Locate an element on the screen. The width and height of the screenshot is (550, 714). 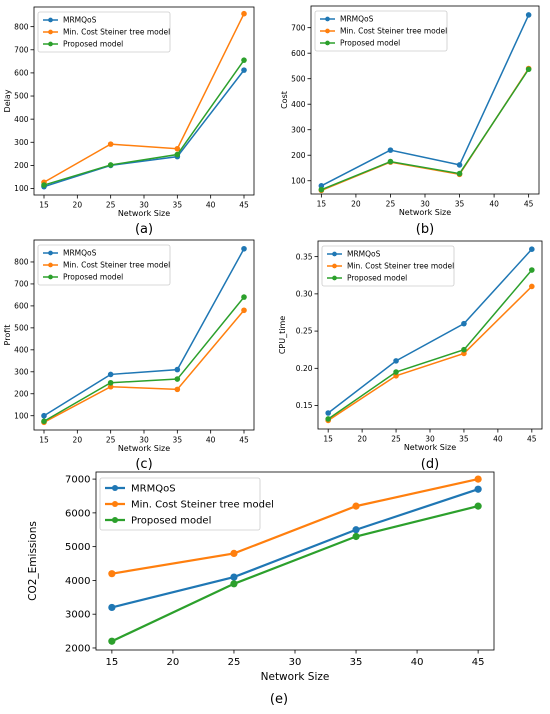
y-axis-label: Cost is located at coordinates (284, 100).